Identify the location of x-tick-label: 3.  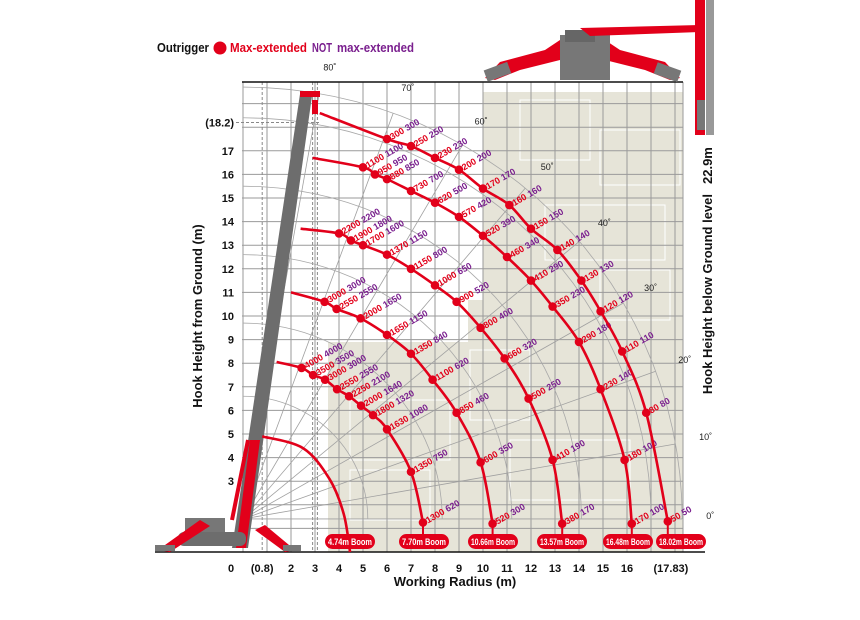
(315, 569).